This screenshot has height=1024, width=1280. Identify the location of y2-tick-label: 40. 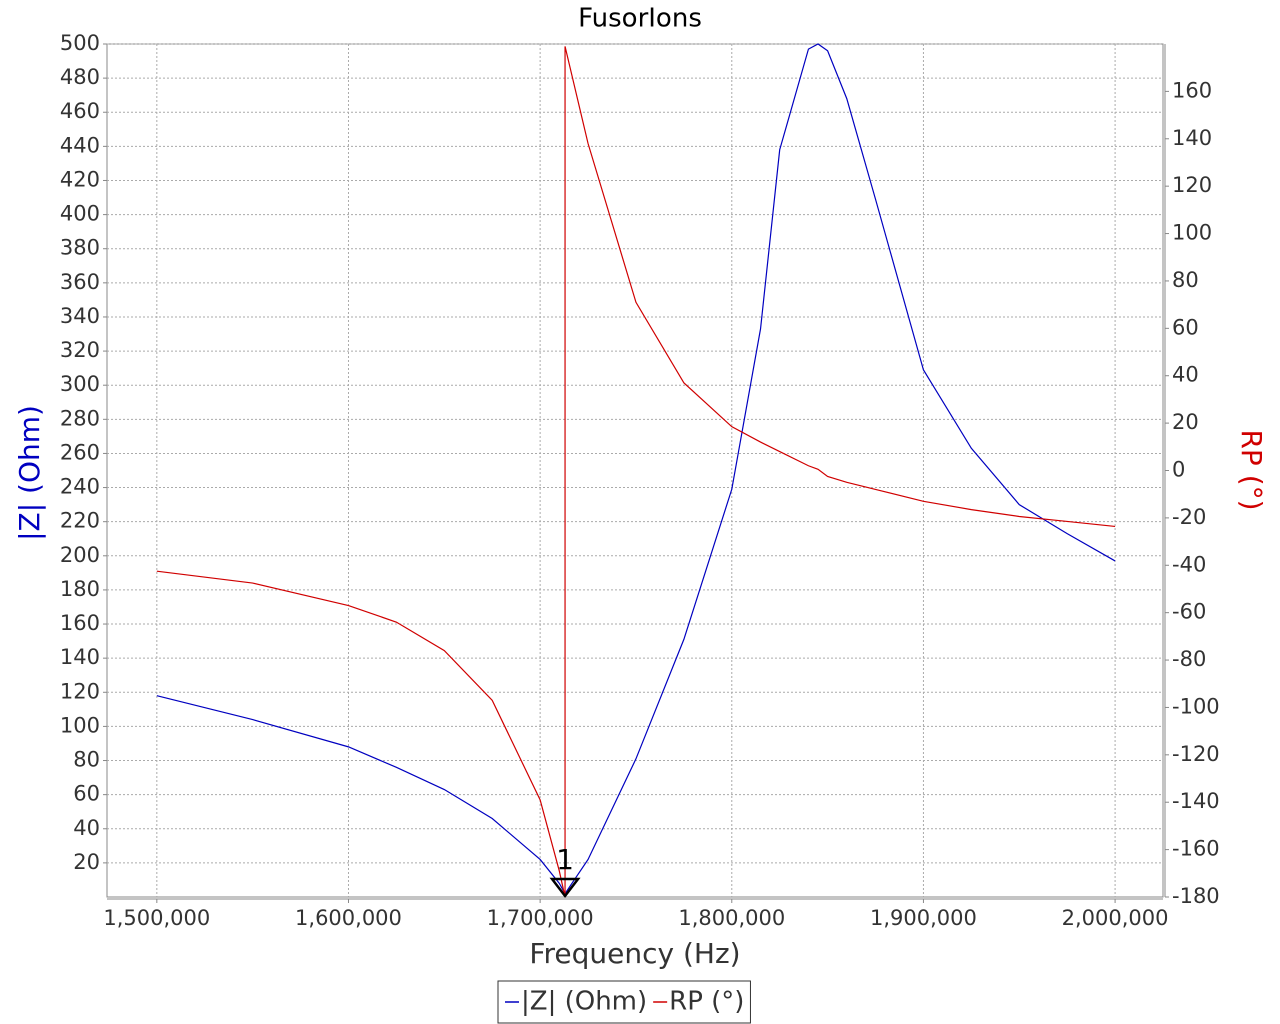
(1185, 375).